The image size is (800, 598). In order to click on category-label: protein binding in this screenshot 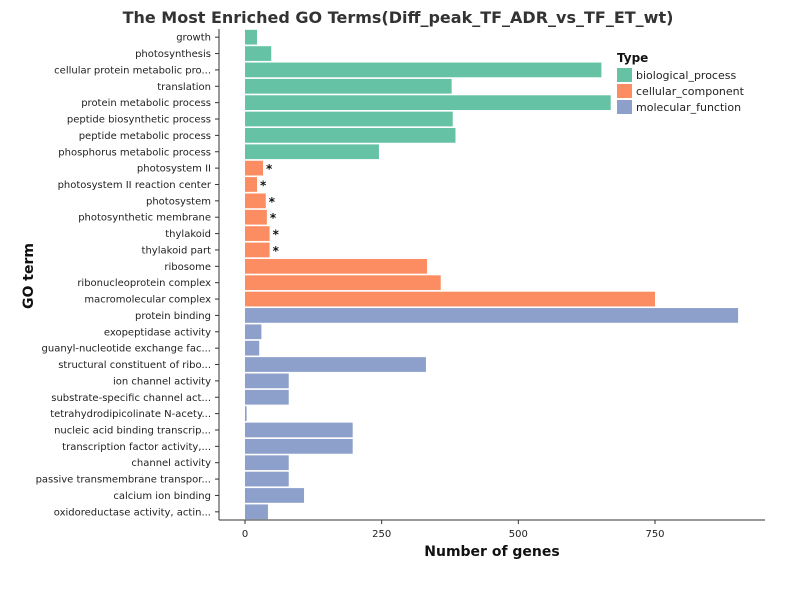, I will do `click(173, 316)`.